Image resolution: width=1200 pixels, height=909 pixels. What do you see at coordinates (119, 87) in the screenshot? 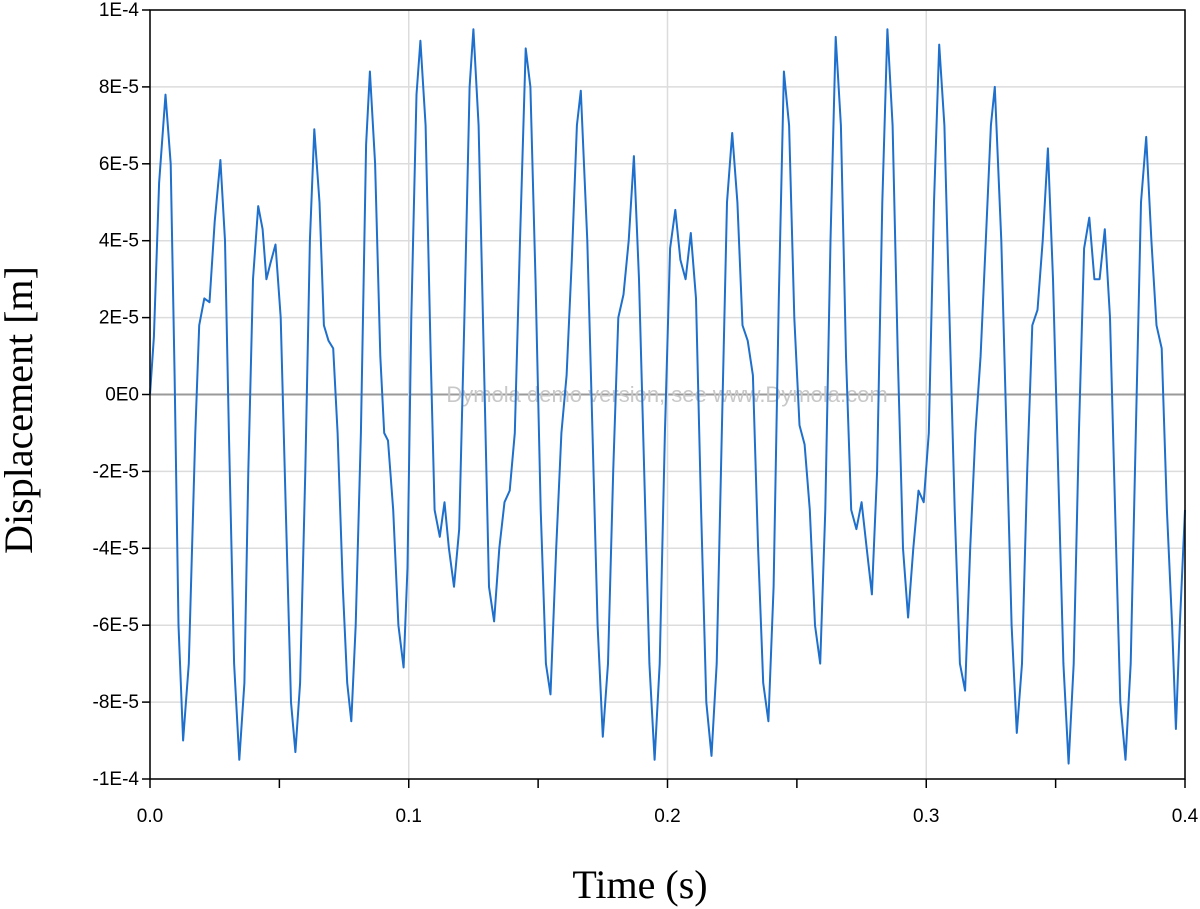
I see `y-tick-label: 8E-5` at bounding box center [119, 87].